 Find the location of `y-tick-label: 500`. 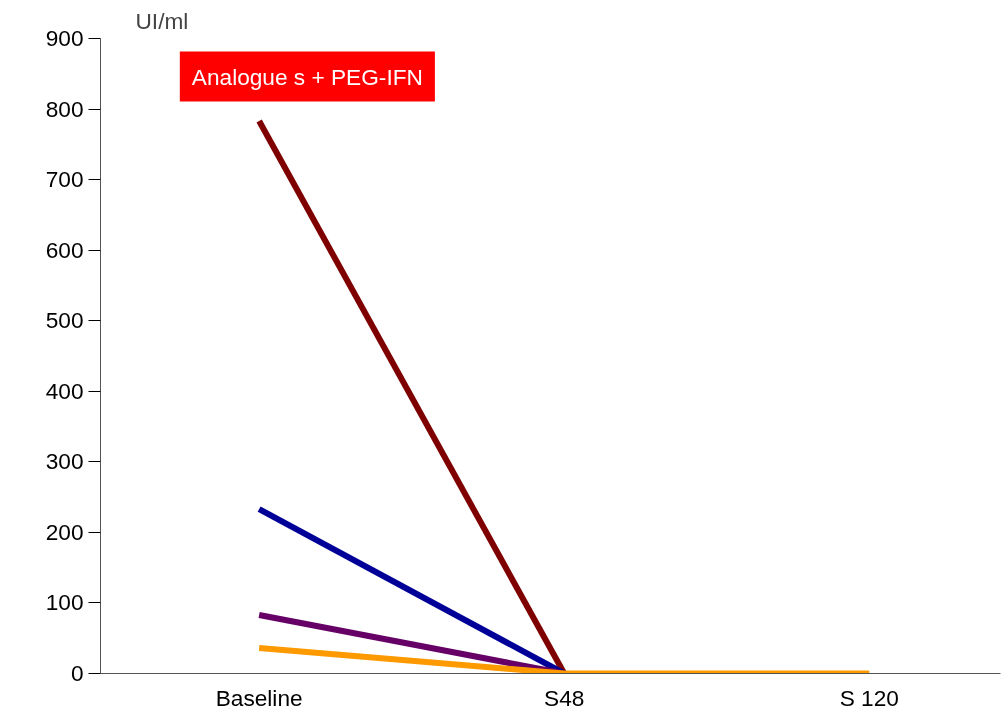

y-tick-label: 500 is located at coordinates (64, 320).